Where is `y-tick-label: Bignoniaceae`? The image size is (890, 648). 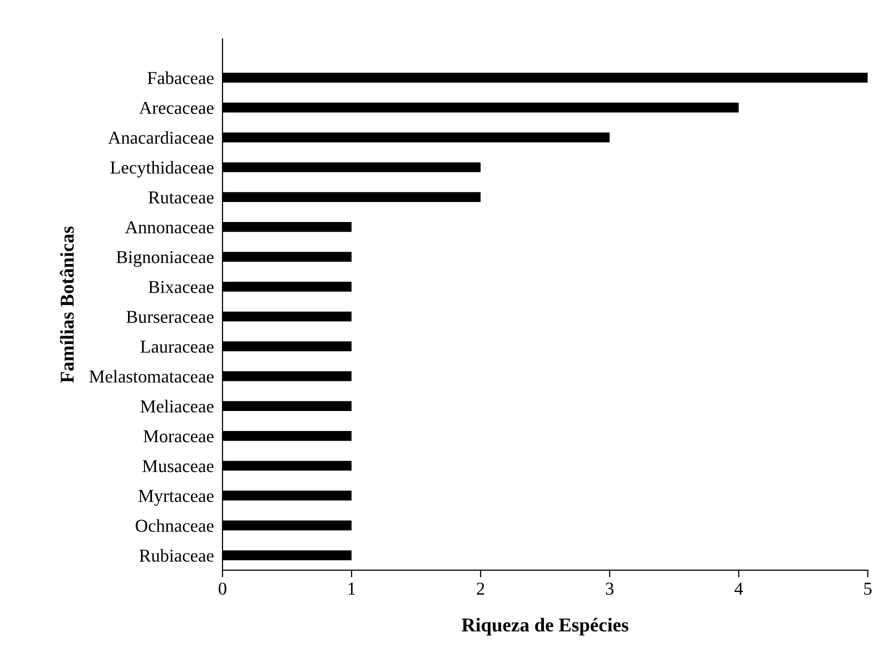
y-tick-label: Bignoniaceae is located at coordinates (165, 259).